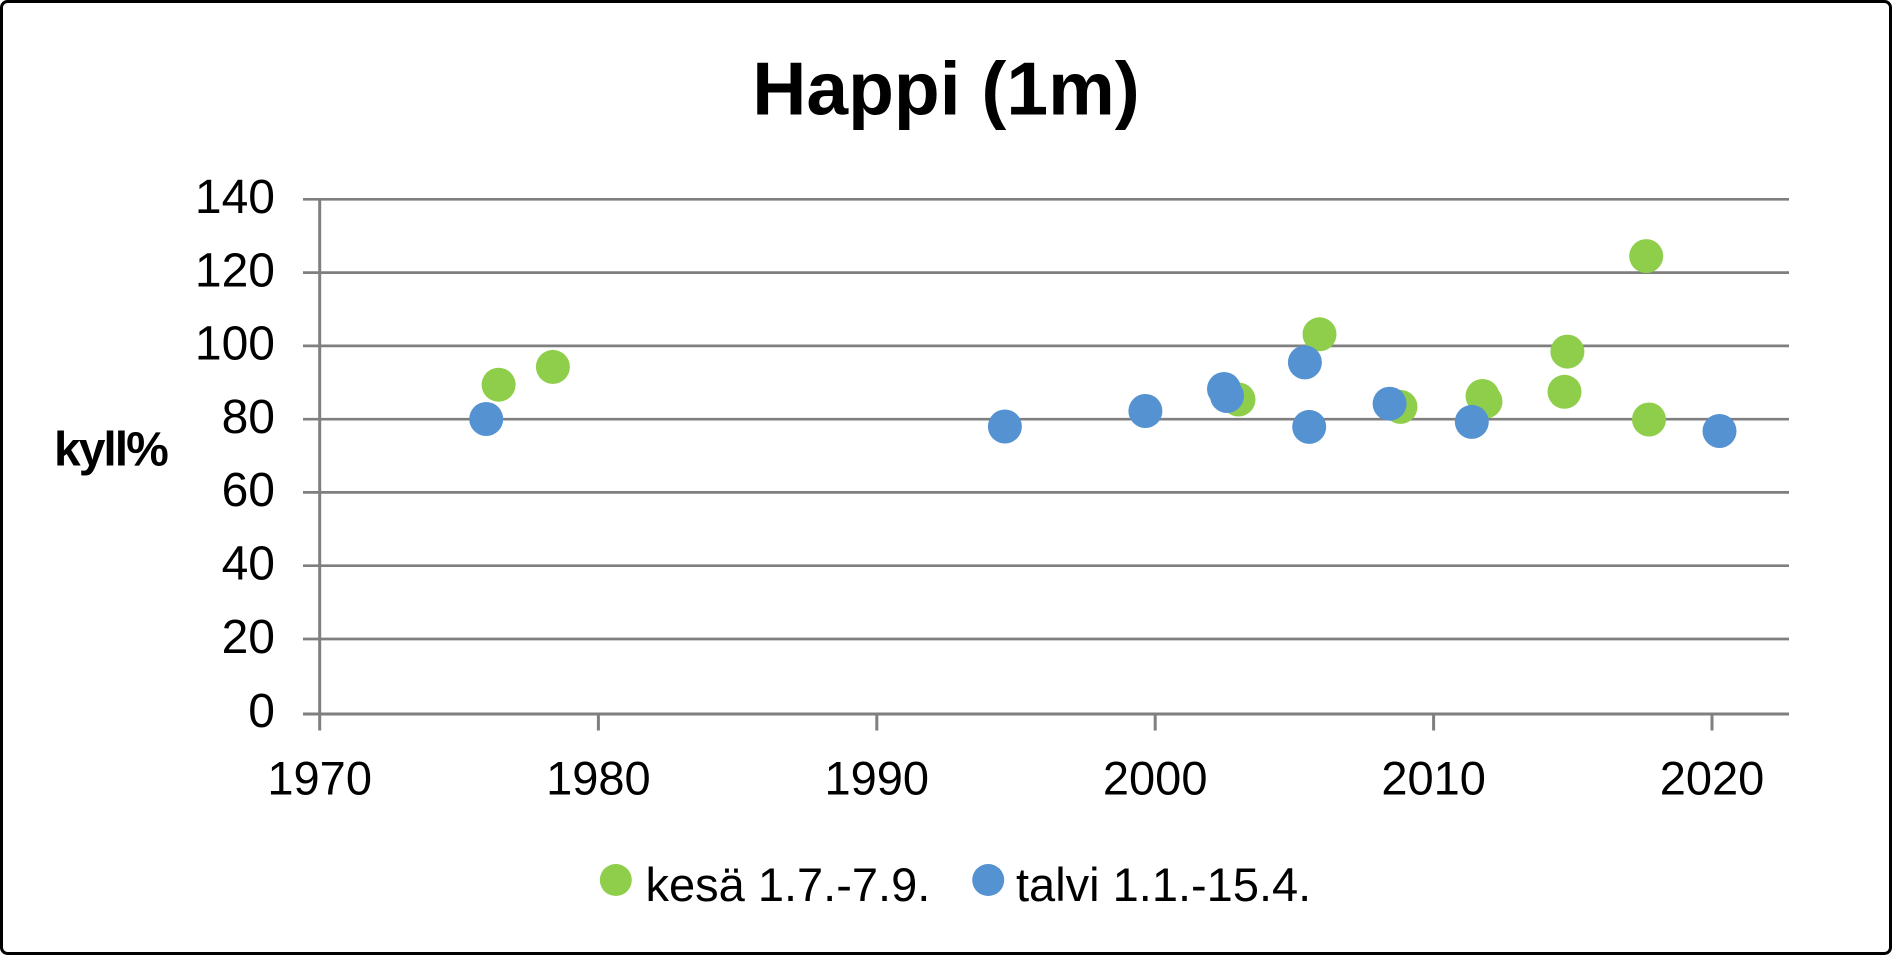 The image size is (1892, 955). Describe the element at coordinates (248, 490) in the screenshot. I see `svg-text: 60` at that location.